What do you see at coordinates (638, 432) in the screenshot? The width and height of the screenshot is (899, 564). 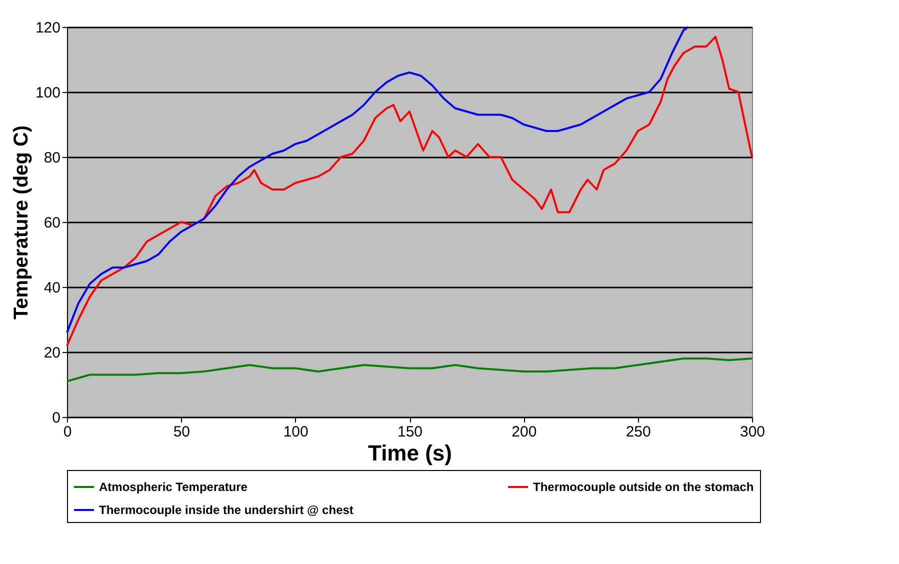 I see `x-tick-label: 250` at bounding box center [638, 432].